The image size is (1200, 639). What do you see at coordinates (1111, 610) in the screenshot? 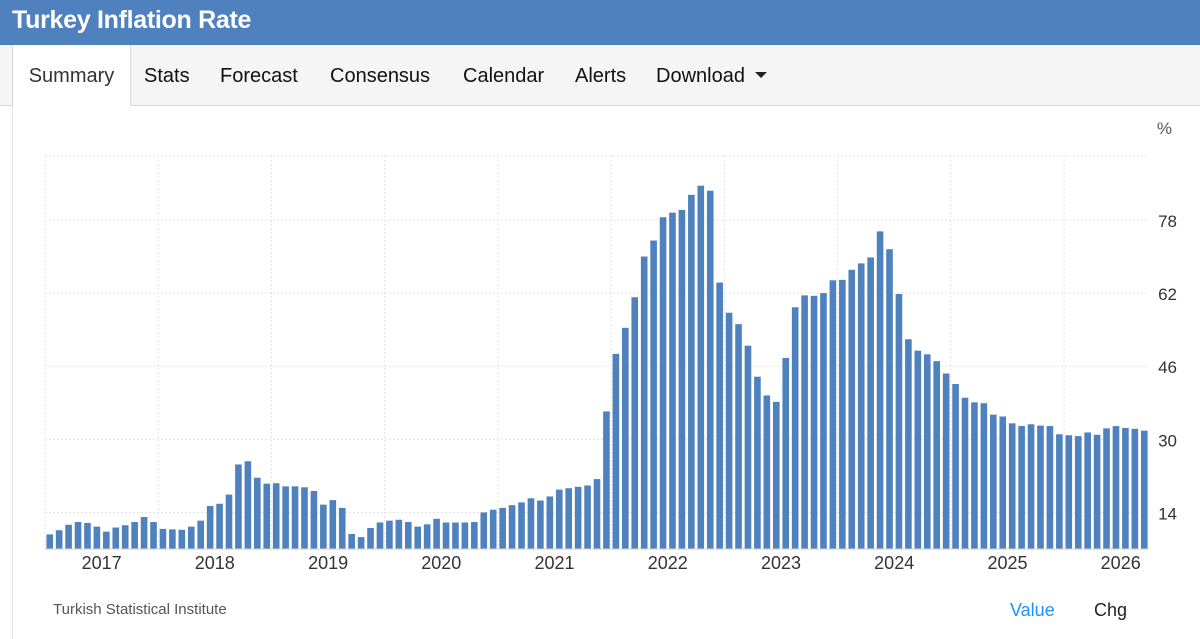
I see `chg-toggle: Chg` at bounding box center [1111, 610].